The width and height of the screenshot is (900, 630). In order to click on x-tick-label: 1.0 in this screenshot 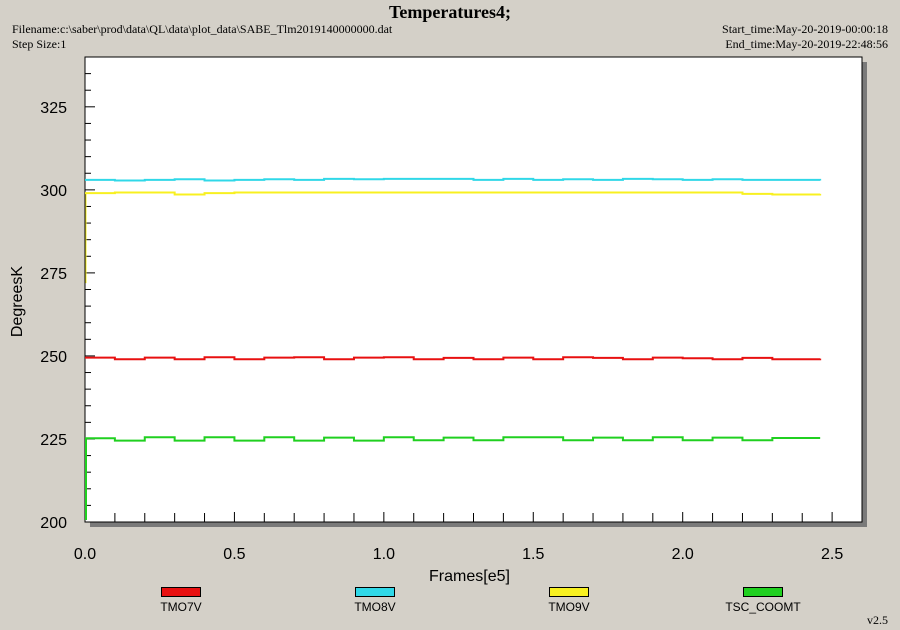, I will do `click(384, 554)`.